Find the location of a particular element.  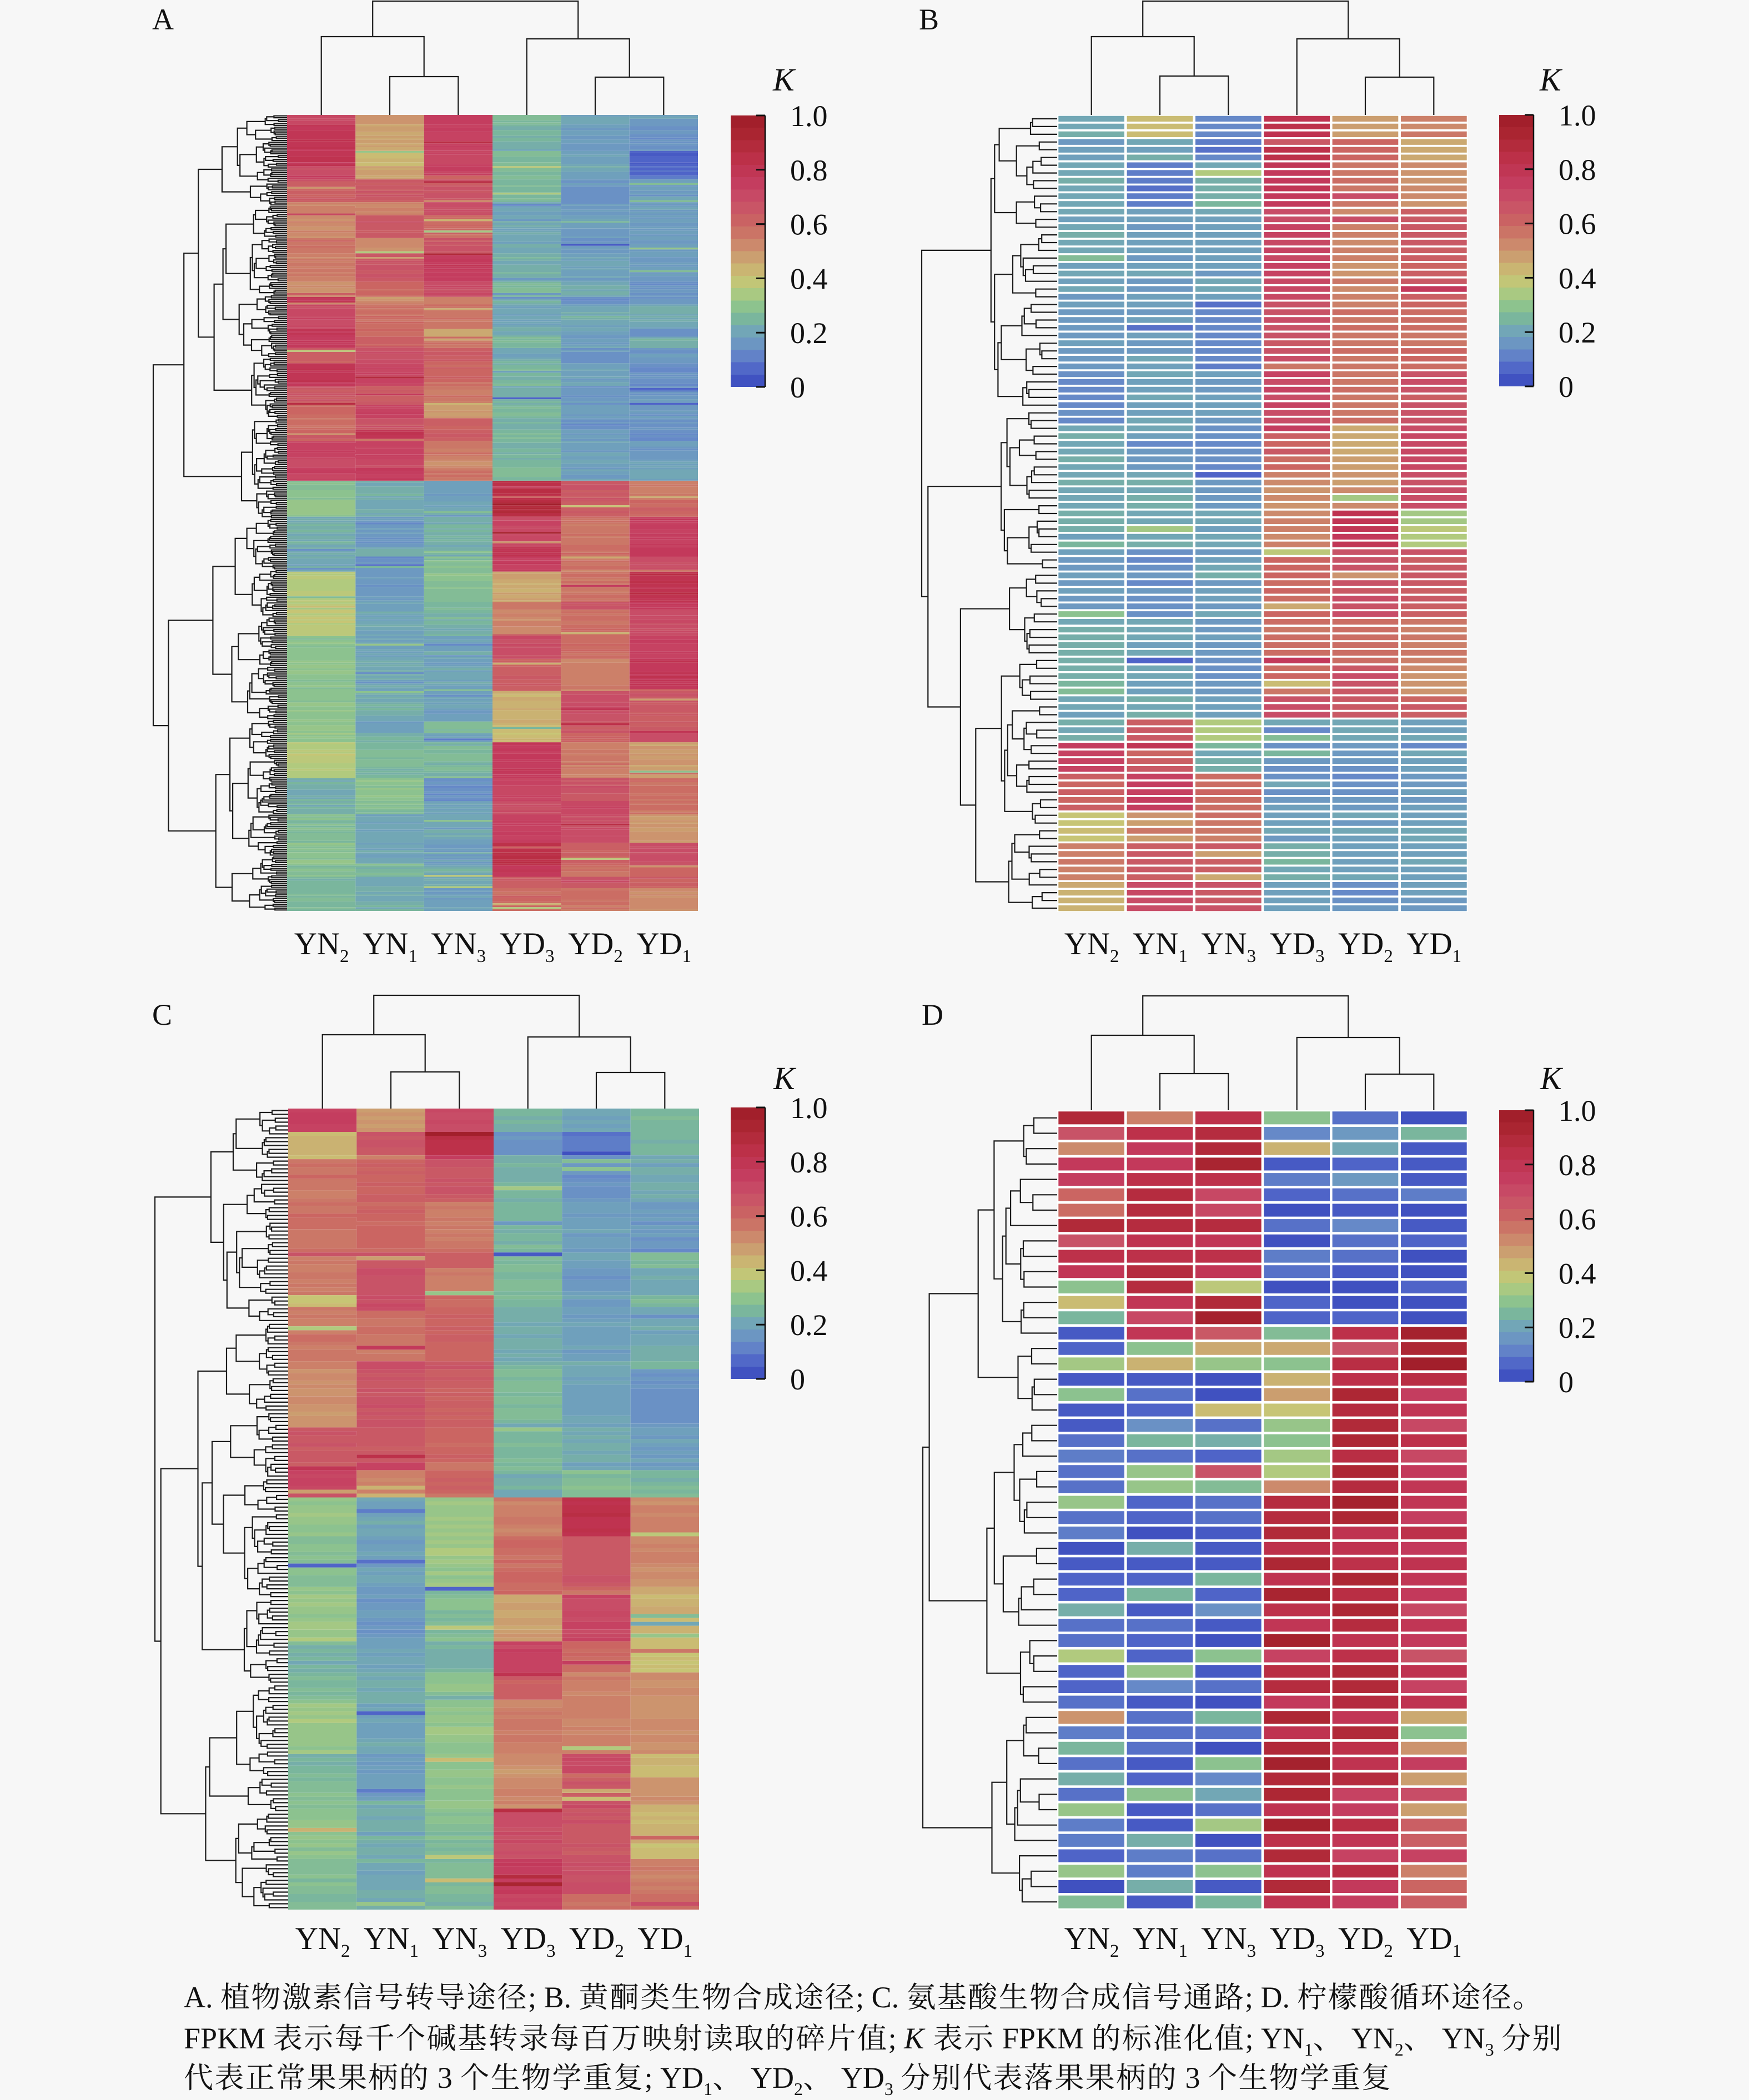

svg-text: ; D. is located at coordinates (1271, 1997).